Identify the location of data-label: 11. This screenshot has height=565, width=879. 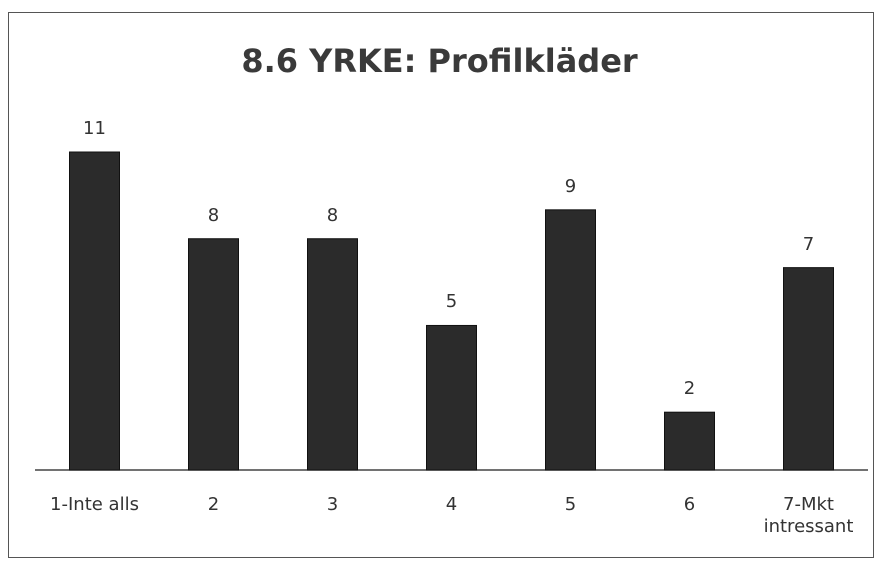
(94, 128).